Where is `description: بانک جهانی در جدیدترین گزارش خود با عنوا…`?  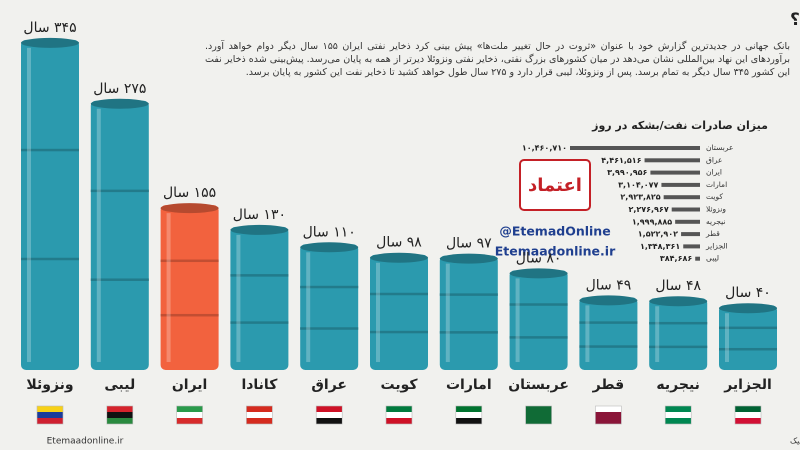 description: بانک جهانی در جدیدترین گزارش خود با عنوا… is located at coordinates (497, 59).